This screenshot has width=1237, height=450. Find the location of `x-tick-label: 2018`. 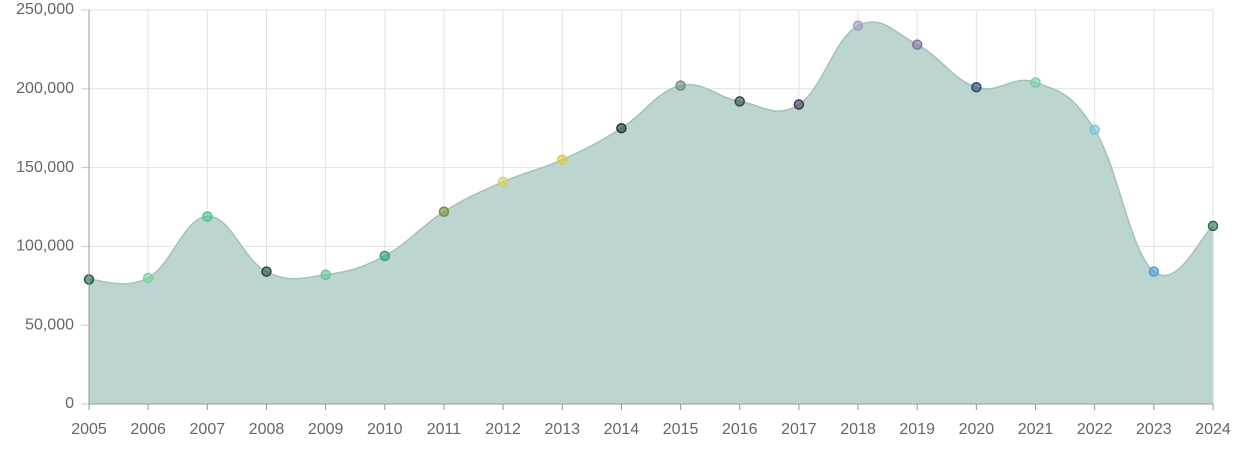

x-tick-label: 2018 is located at coordinates (858, 429).